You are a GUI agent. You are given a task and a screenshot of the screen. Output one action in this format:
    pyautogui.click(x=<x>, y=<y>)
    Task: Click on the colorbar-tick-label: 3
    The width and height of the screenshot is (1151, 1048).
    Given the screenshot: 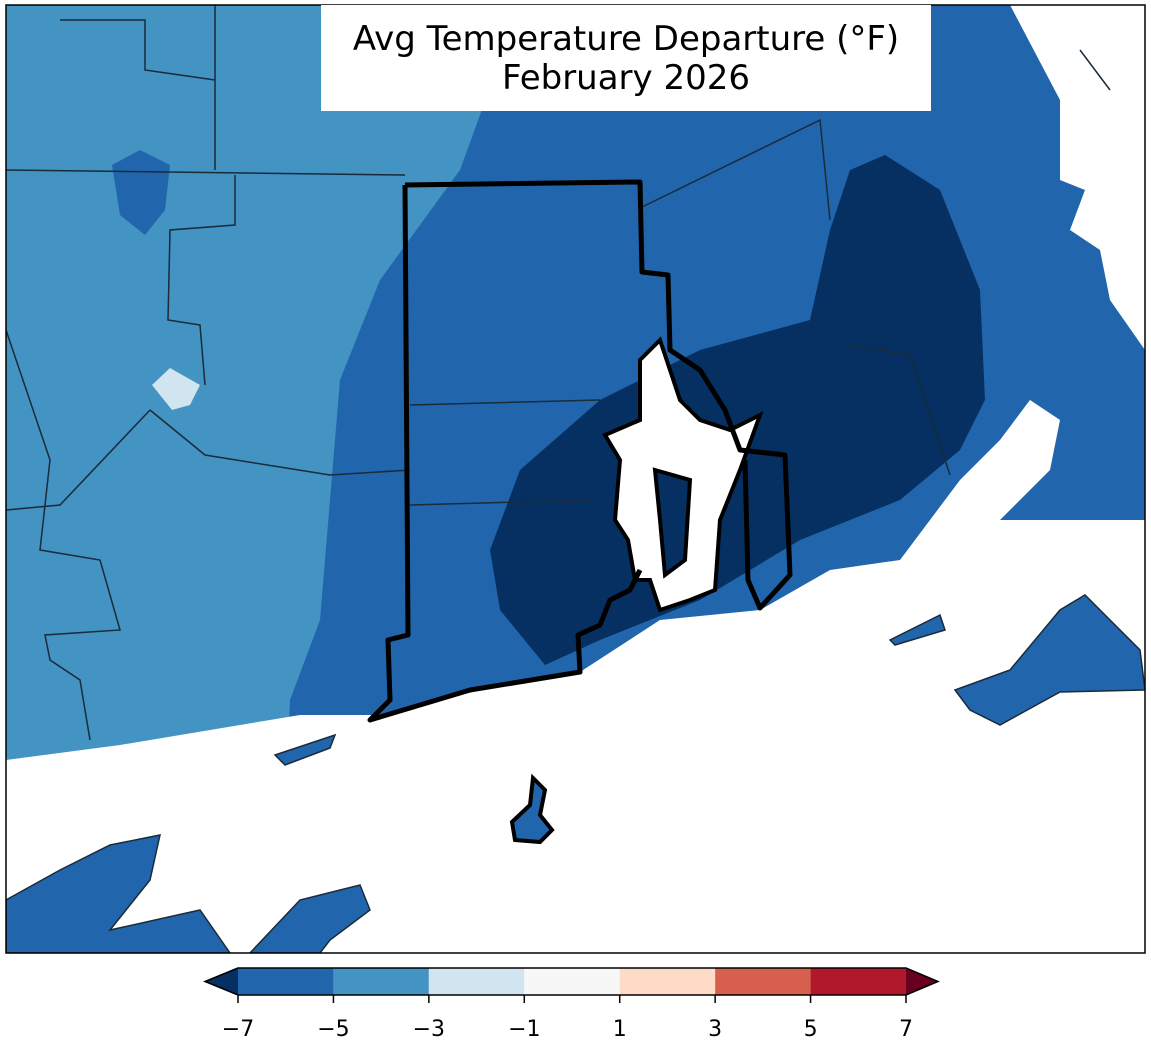 What is the action you would take?
    pyautogui.click(x=715, y=1029)
    